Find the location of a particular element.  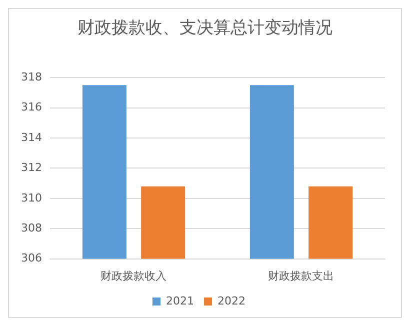

y-tick-label: 312 is located at coordinates (31, 167).